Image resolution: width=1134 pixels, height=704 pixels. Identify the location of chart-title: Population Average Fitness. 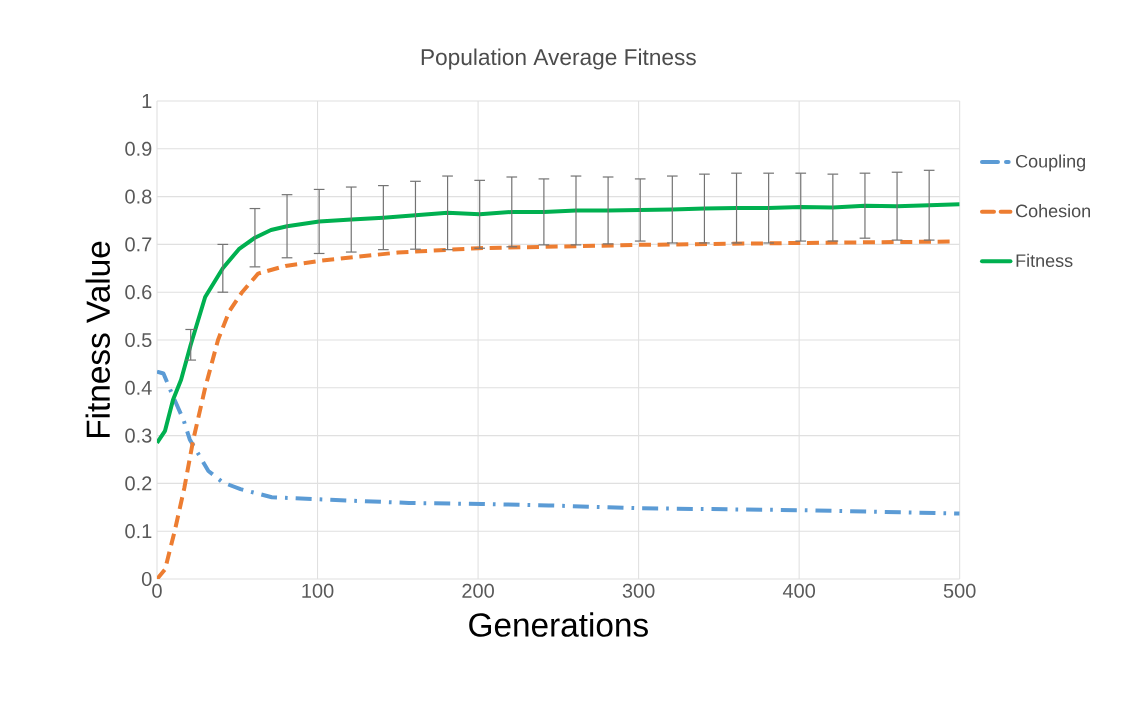
(558, 59).